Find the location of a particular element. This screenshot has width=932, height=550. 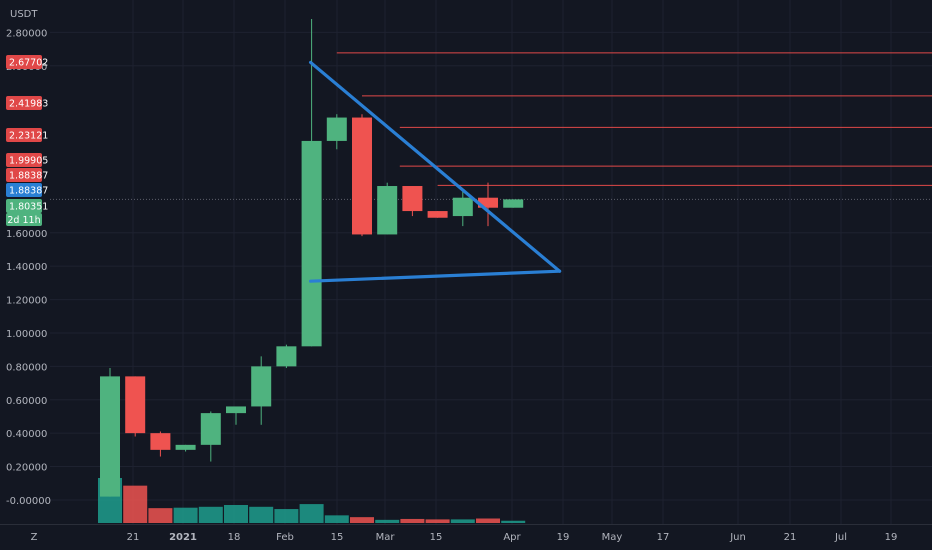

price-axis-label: 1.60000 is located at coordinates (26, 234).